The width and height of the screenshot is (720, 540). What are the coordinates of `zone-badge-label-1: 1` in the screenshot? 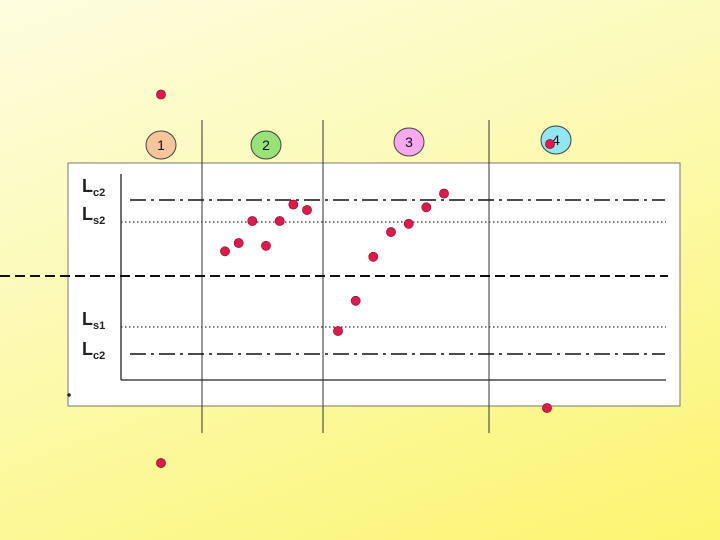 It's located at (161, 145).